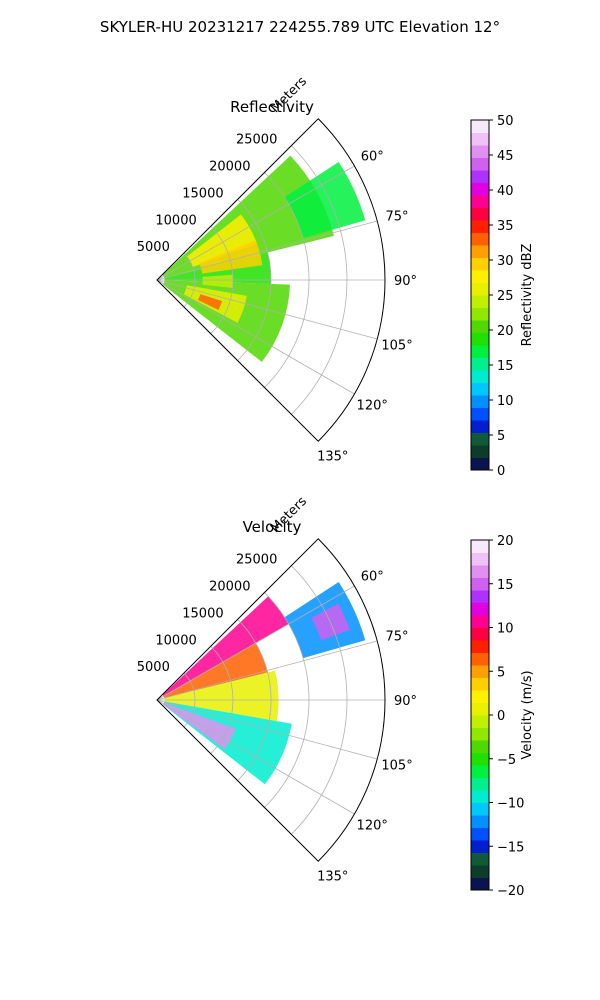 The height and width of the screenshot is (1000, 600). Describe the element at coordinates (405, 281) in the screenshot. I see `reflectivity-azimuth-tick-label: 90°` at that location.